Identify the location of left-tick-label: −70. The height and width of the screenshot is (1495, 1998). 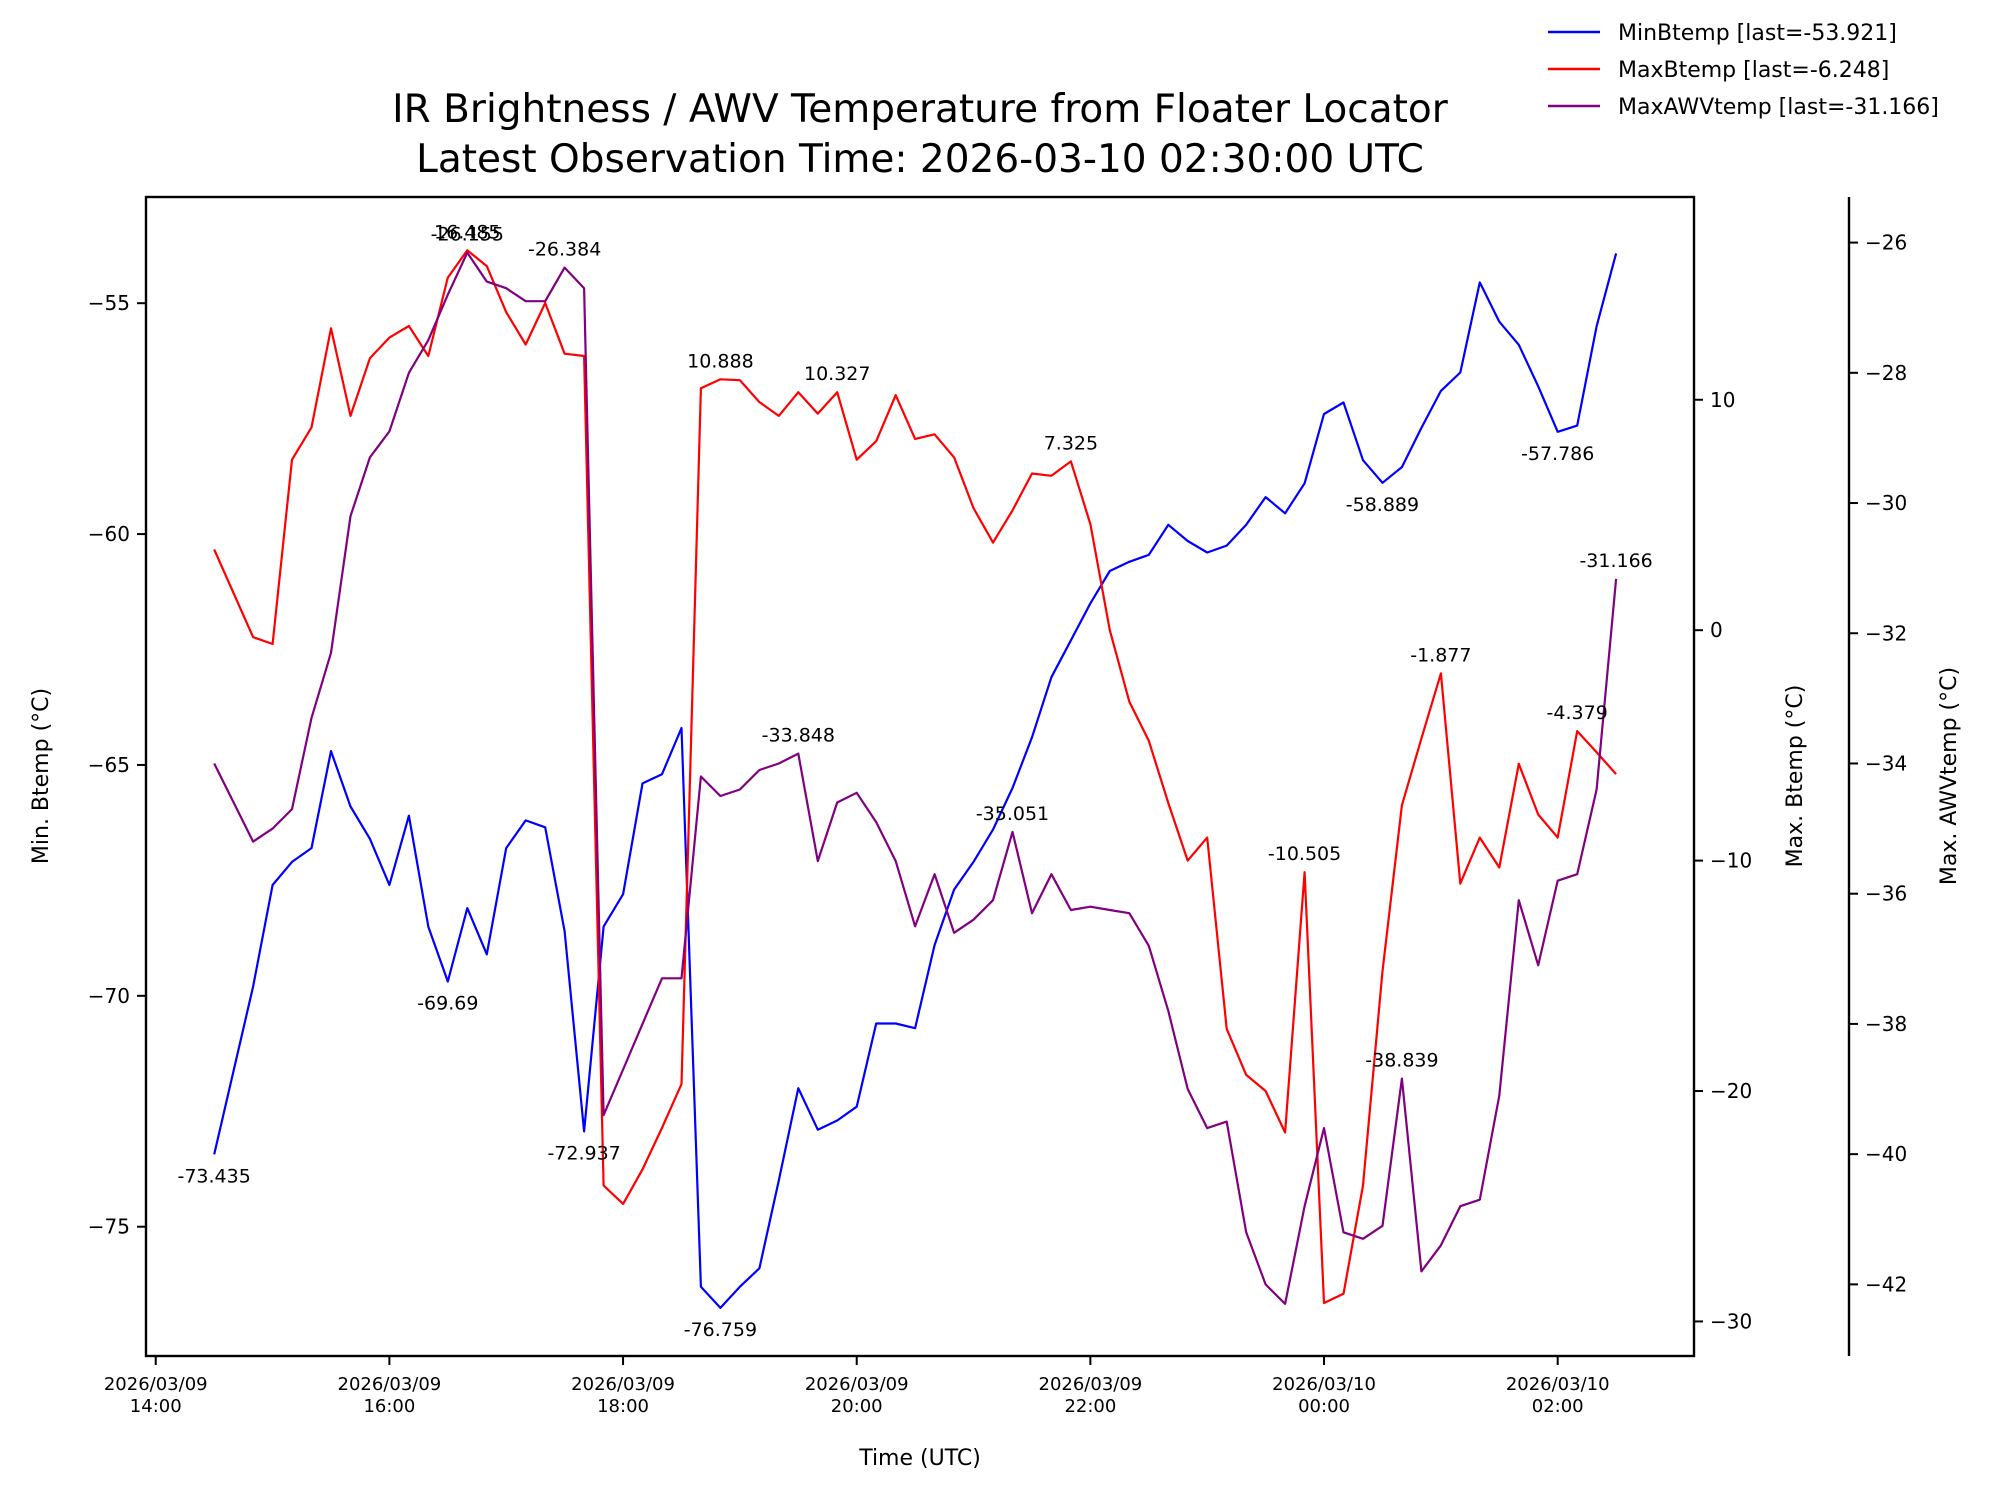
(109, 996).